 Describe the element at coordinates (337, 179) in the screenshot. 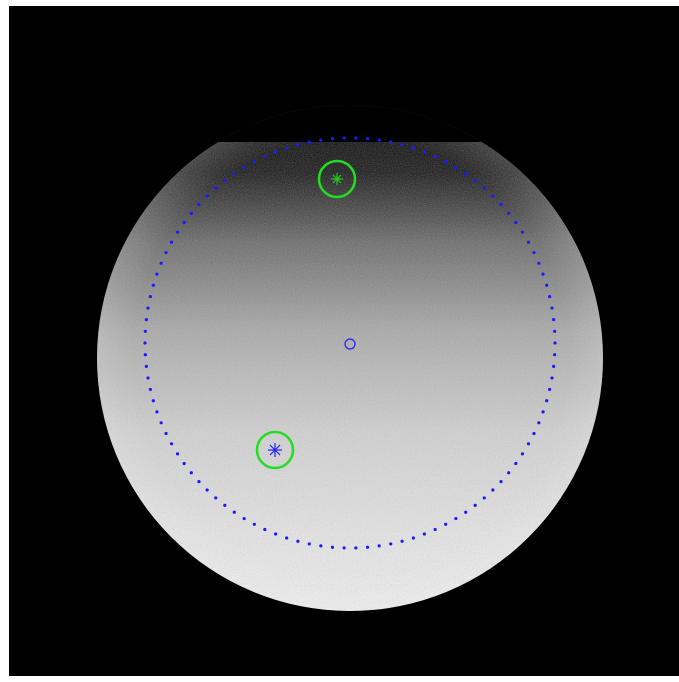

I see `highlight-ring-top` at that location.